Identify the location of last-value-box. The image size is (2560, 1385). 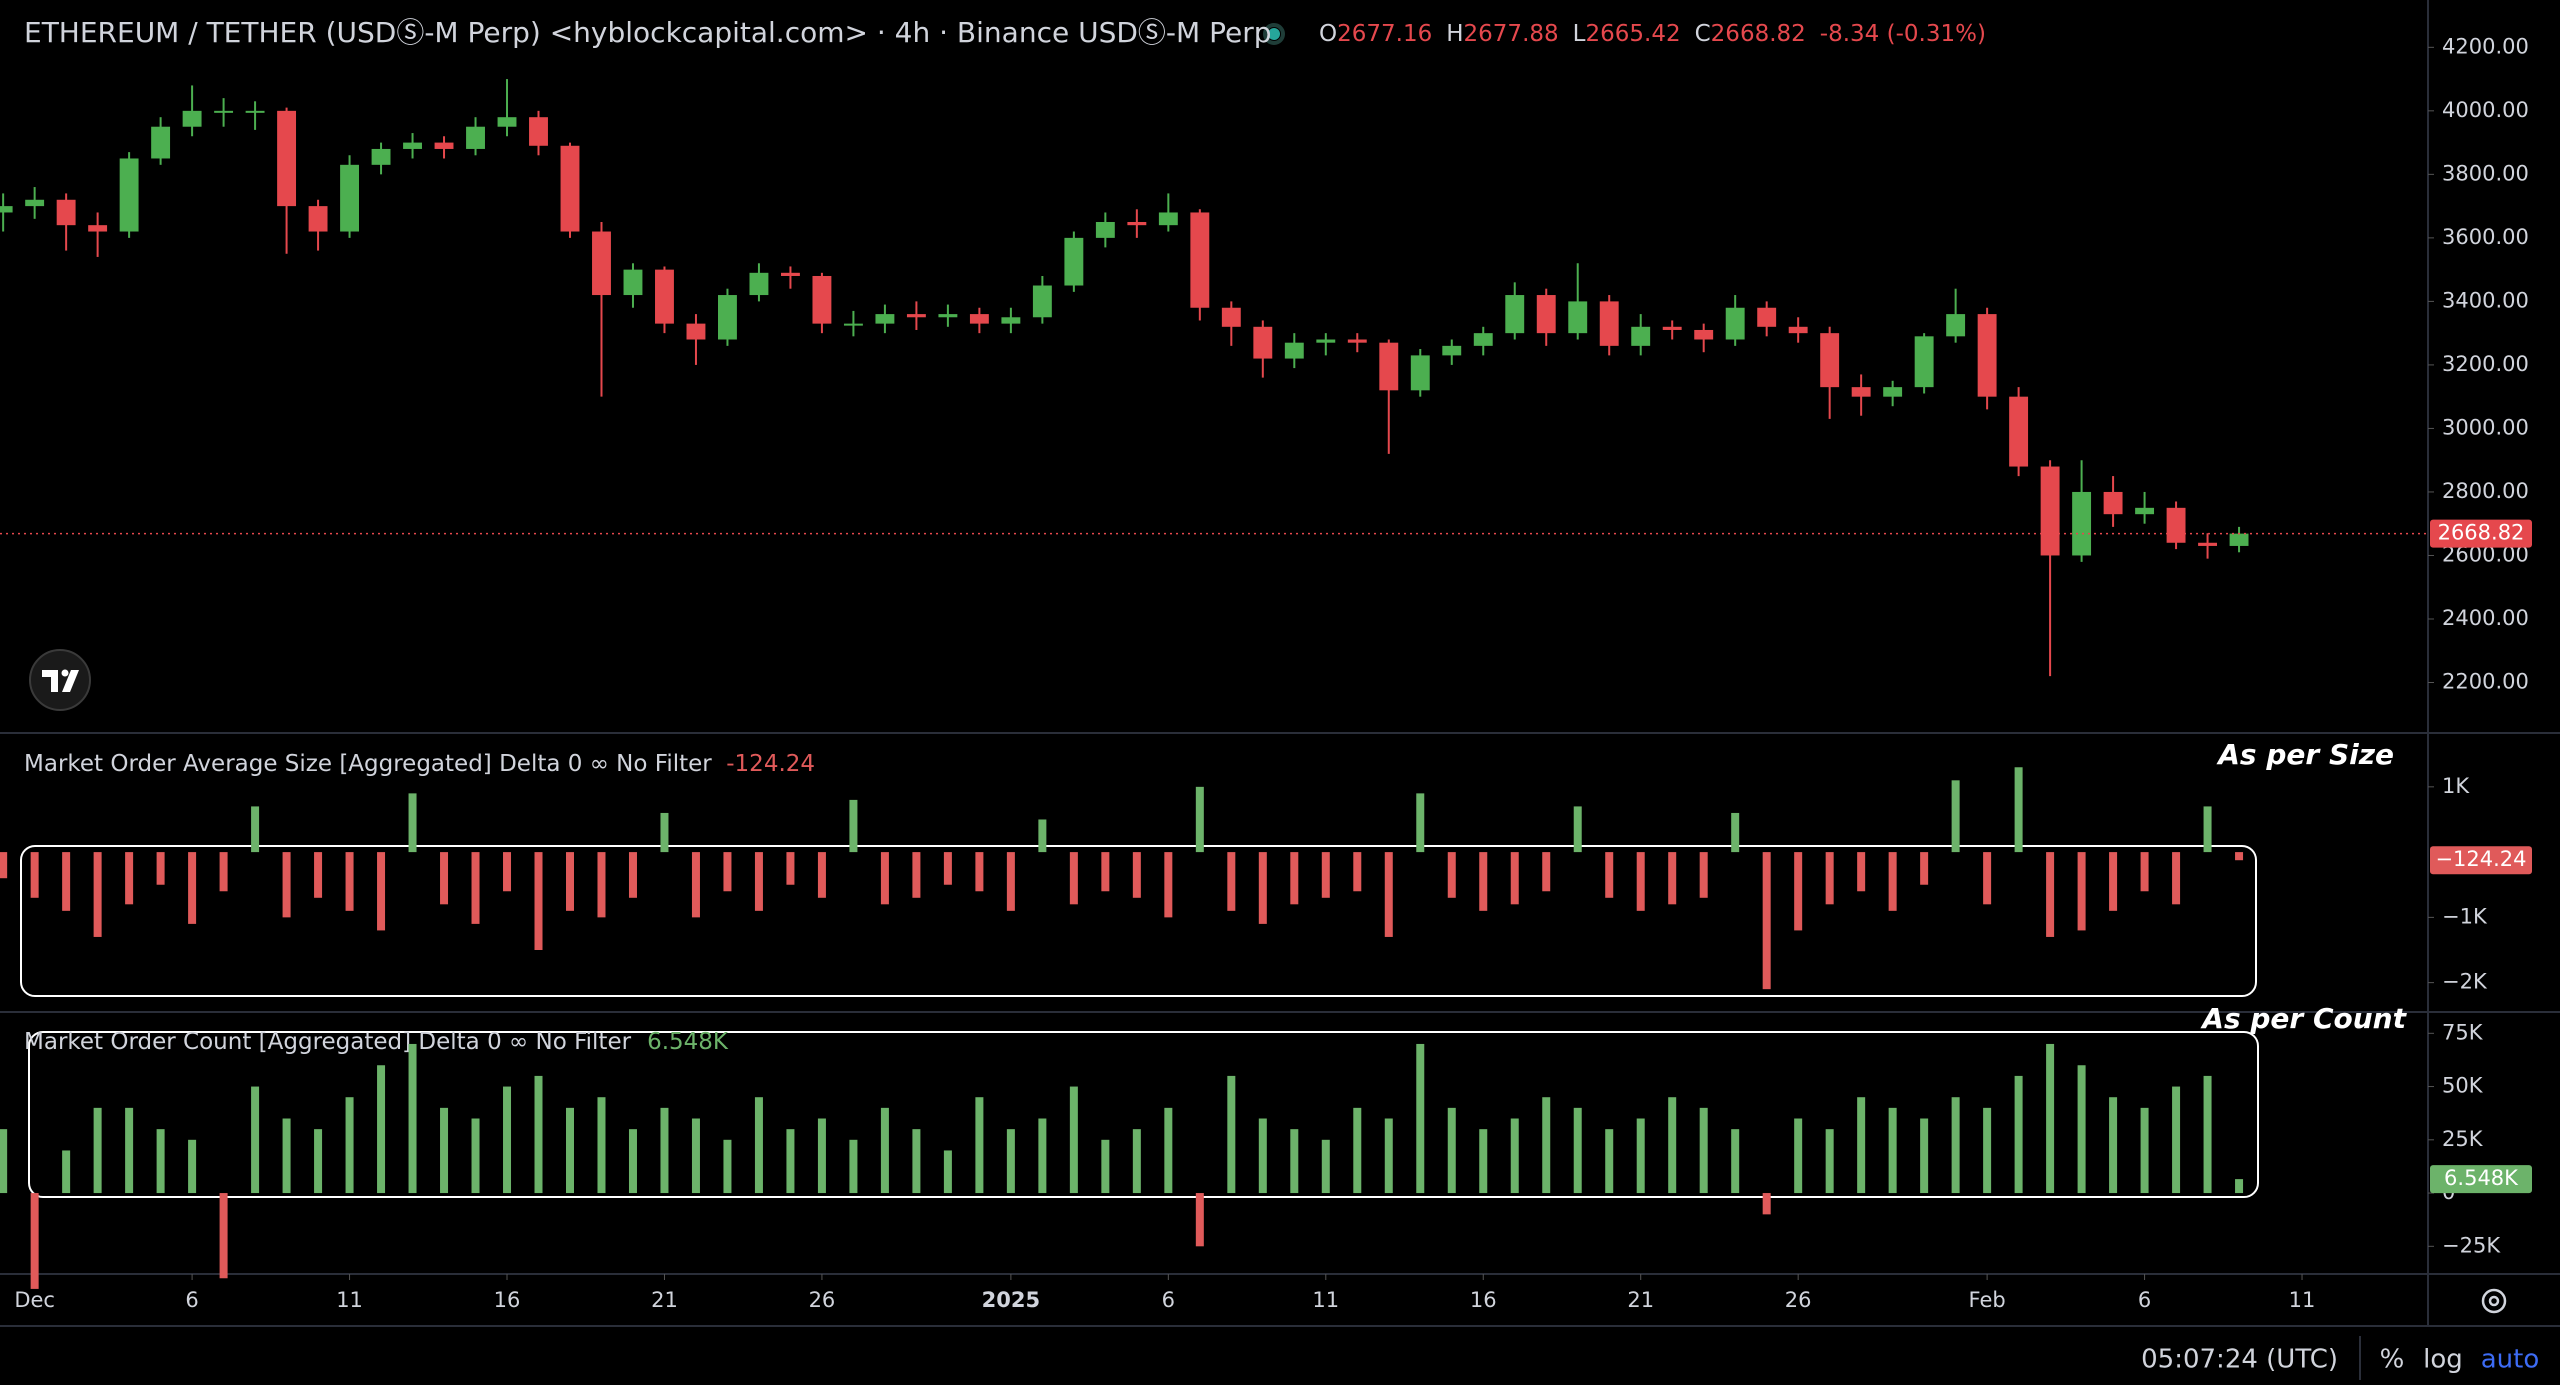
(2481, 860).